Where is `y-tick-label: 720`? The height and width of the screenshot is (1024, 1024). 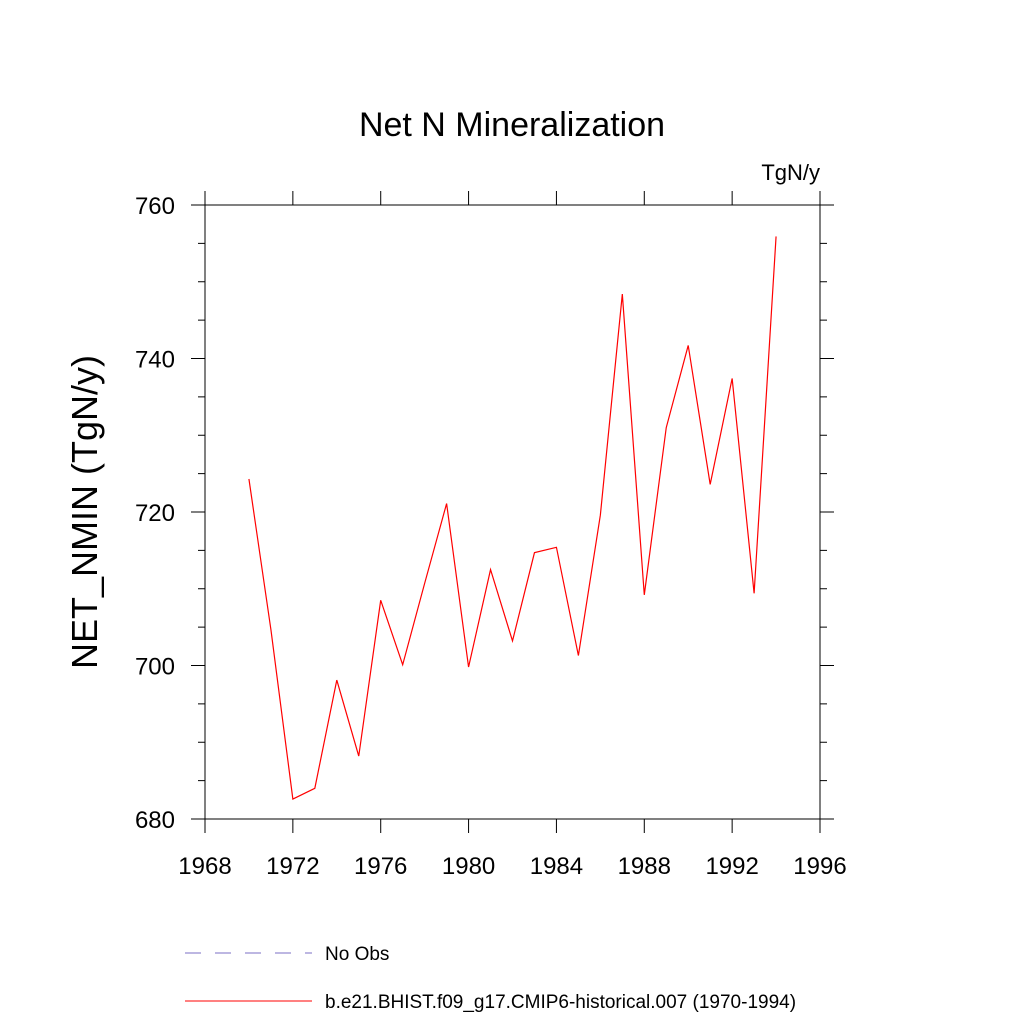 y-tick-label: 720 is located at coordinates (155, 513).